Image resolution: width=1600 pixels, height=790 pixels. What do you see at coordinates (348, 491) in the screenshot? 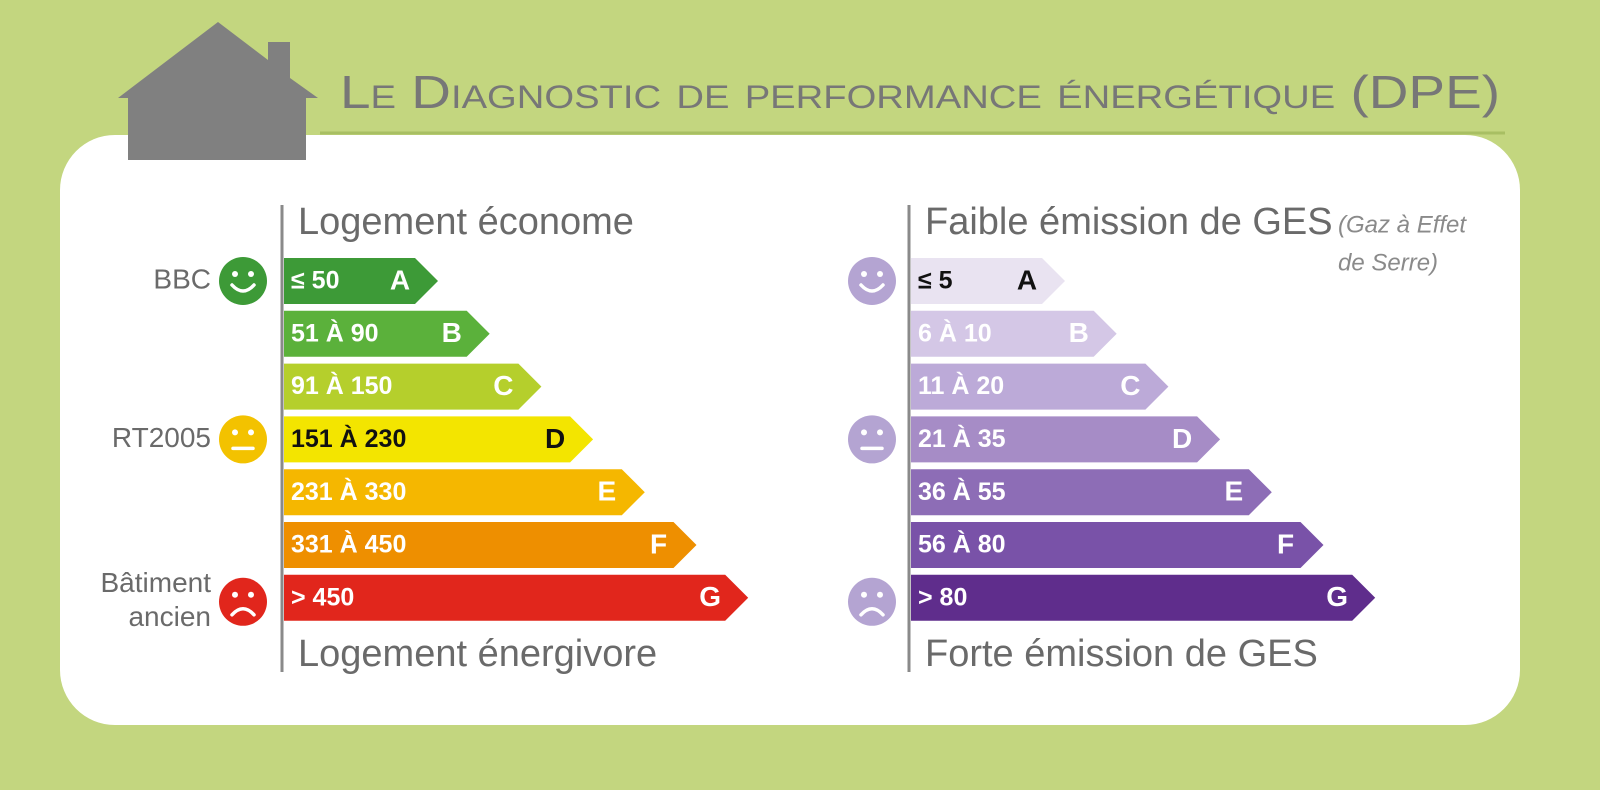
I see `class-range: 231 À 330` at bounding box center [348, 491].